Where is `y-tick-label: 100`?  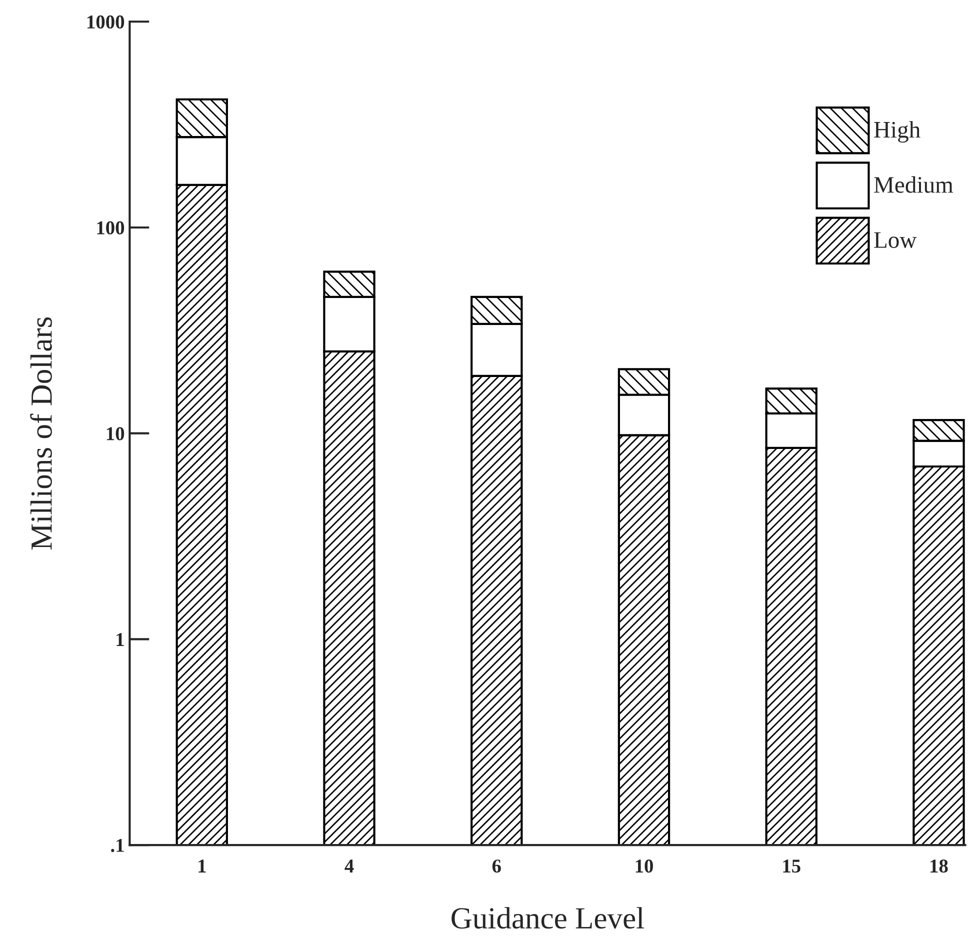 y-tick-label: 100 is located at coordinates (110, 227).